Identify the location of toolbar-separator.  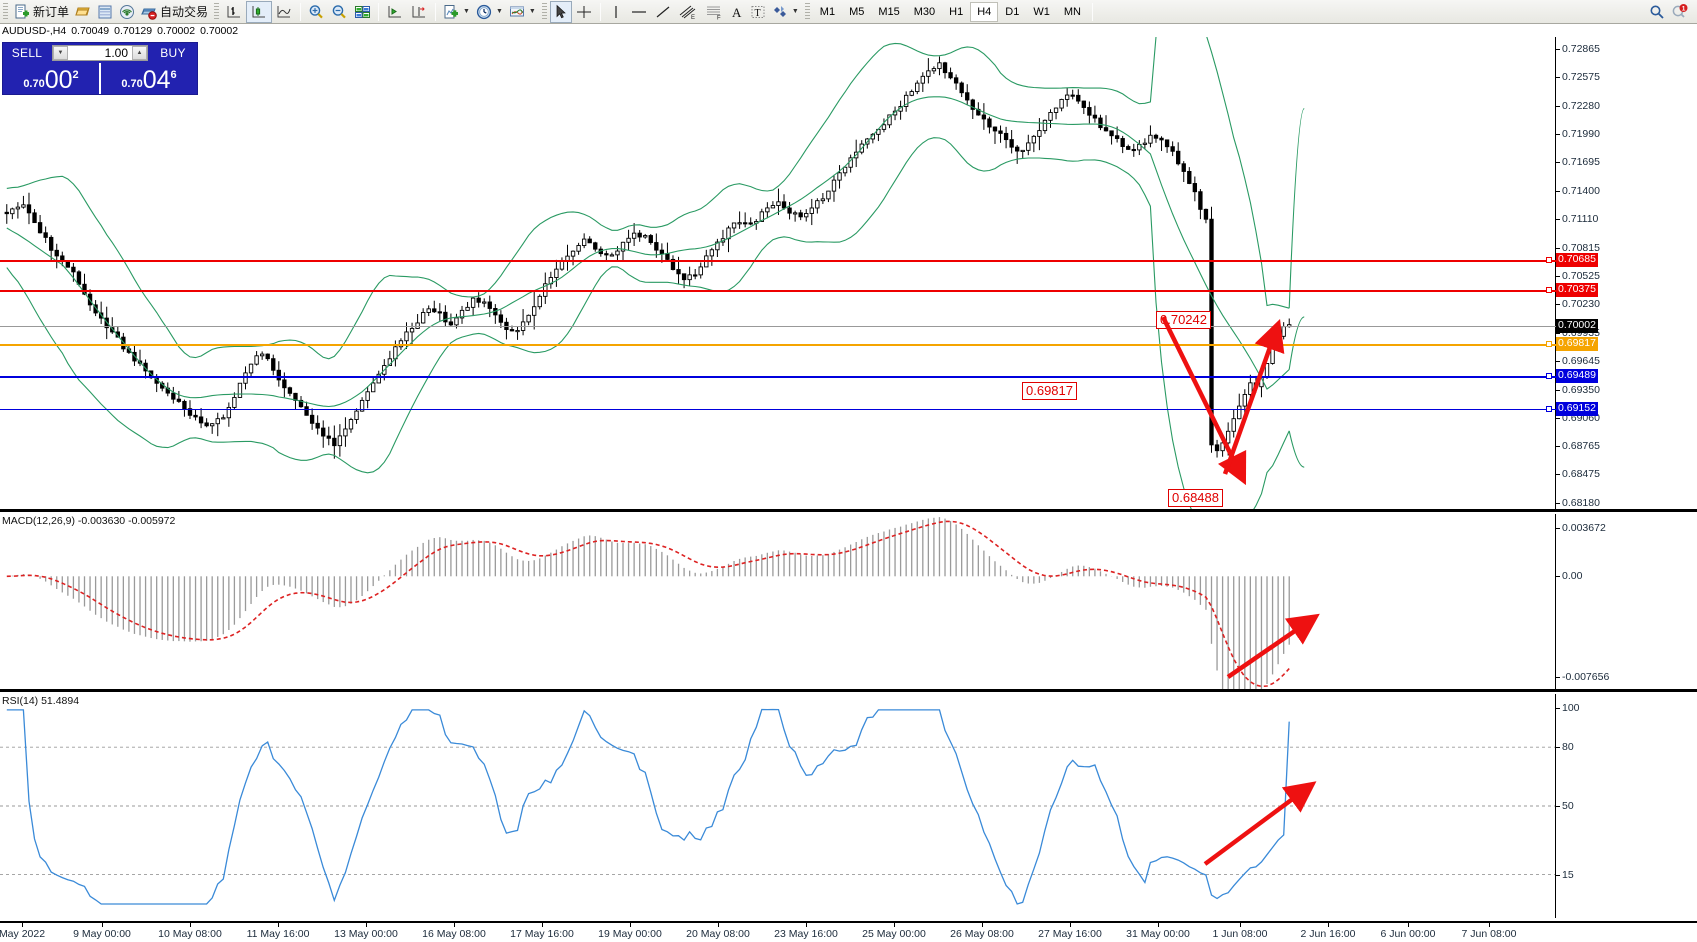
(301, 11).